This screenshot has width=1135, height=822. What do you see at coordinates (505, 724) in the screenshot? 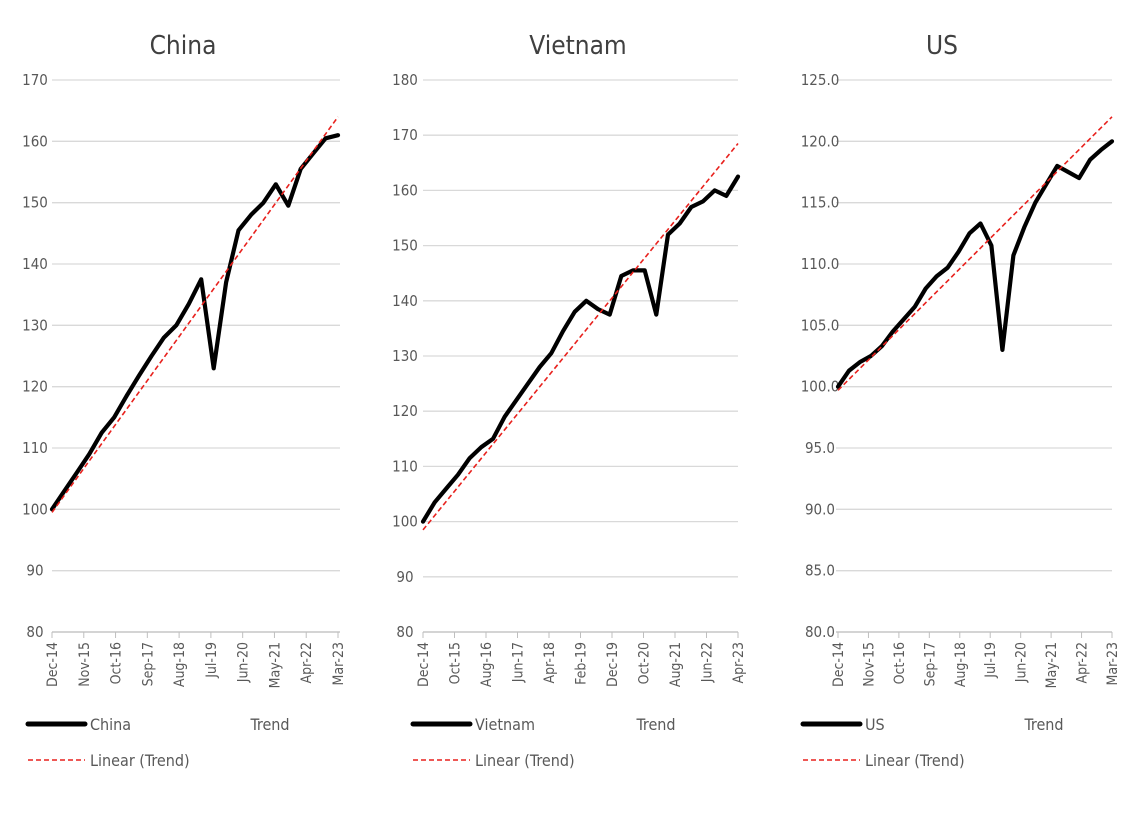
I see `legend-label-series: Vietnam` at bounding box center [505, 724].